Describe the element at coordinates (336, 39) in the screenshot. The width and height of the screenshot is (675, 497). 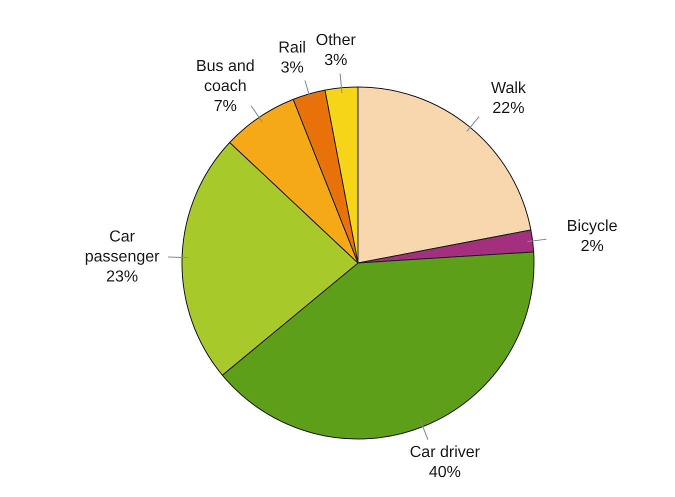
I see `slice-label: Other` at that location.